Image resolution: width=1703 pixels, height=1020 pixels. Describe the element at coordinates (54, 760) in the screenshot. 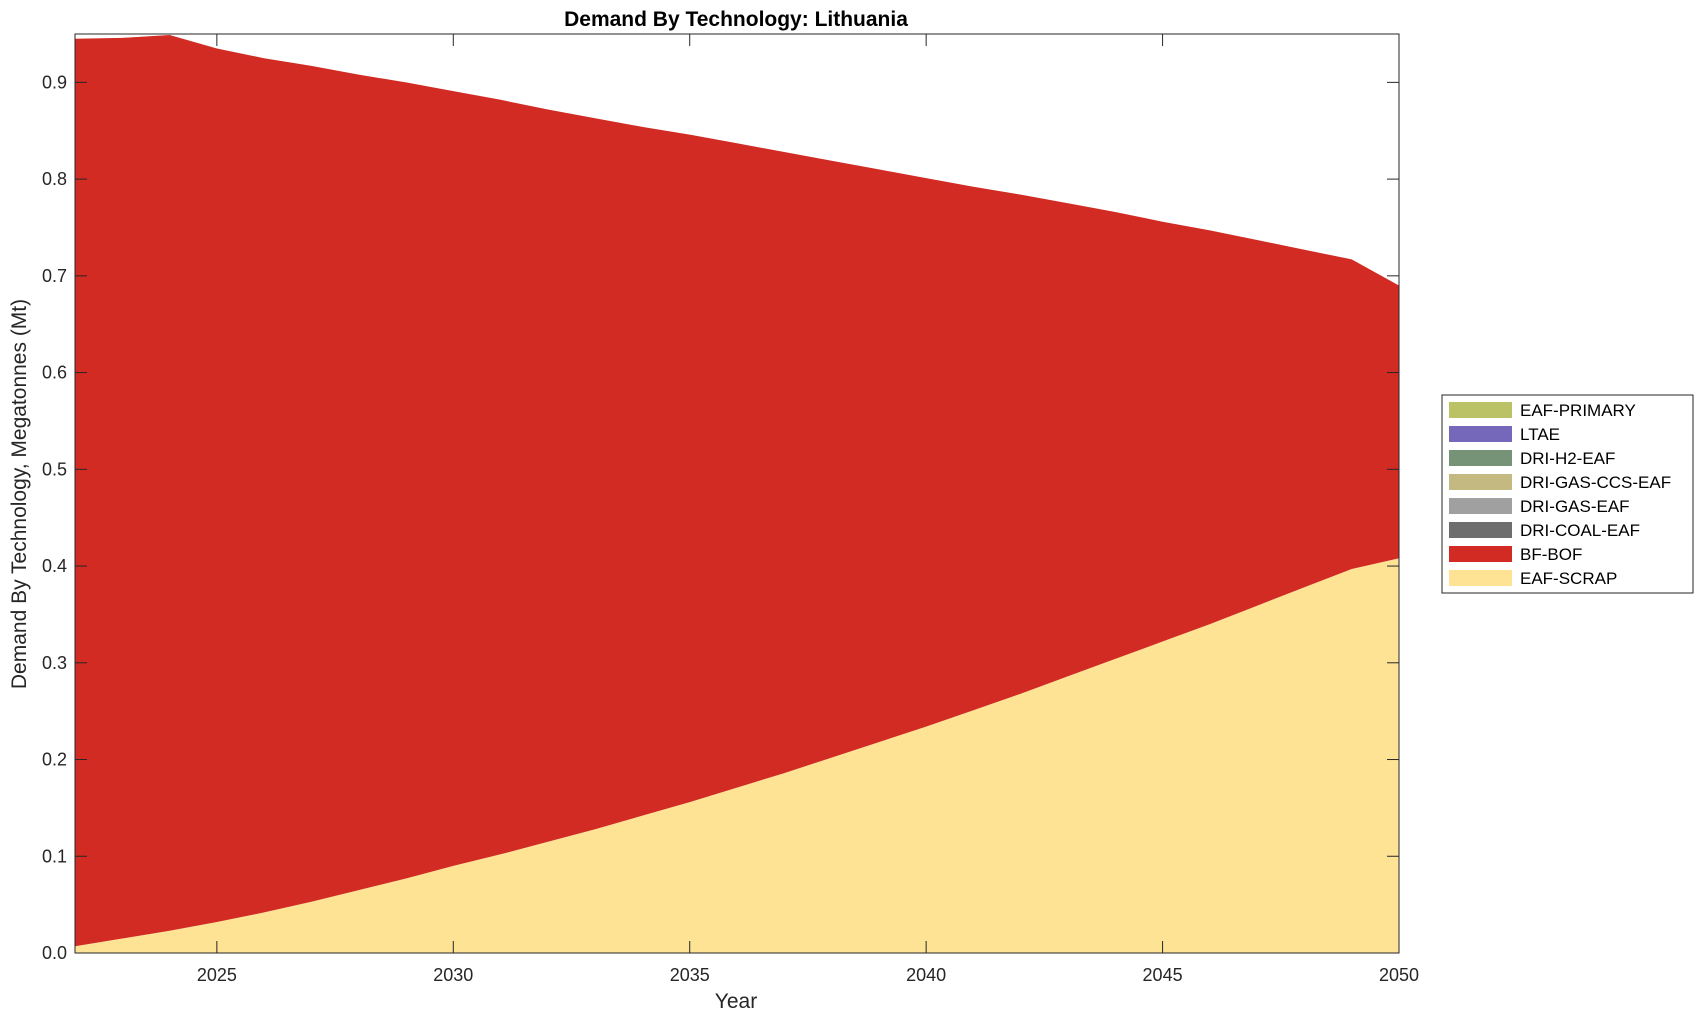

I see `y-tick-label: 0.2` at that location.